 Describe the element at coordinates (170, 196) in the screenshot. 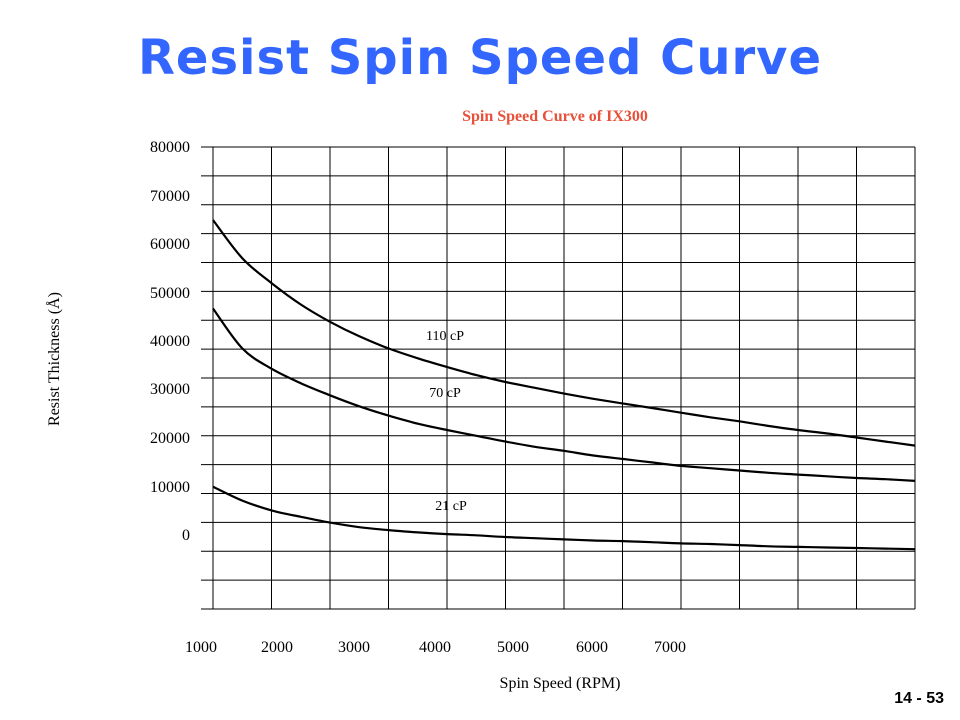

I see `y-tick-label: 70000` at that location.